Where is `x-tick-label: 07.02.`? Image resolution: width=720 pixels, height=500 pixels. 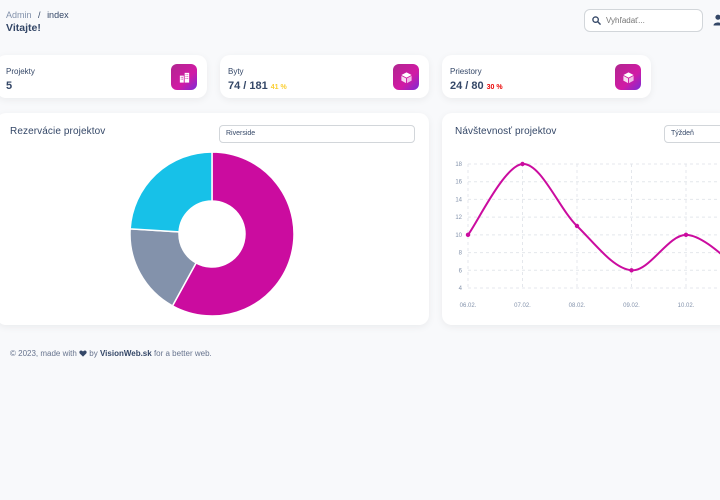
x-tick-label: 07.02. is located at coordinates (522, 306).